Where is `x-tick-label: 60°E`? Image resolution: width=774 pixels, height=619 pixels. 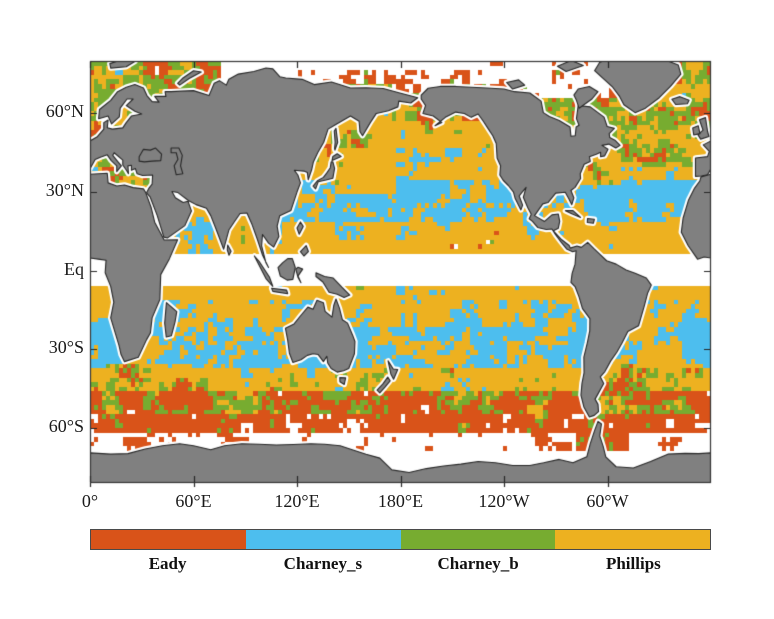
x-tick-label: 60°E is located at coordinates (193, 501).